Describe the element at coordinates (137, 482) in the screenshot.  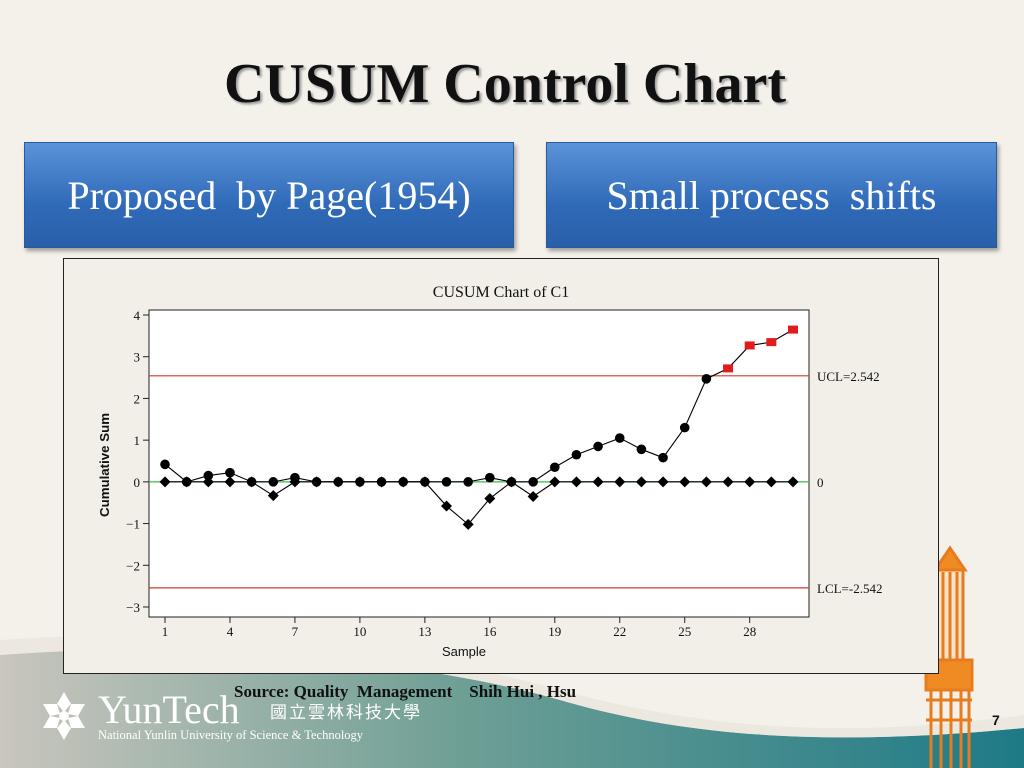
I see `y-tick-label: 0` at that location.